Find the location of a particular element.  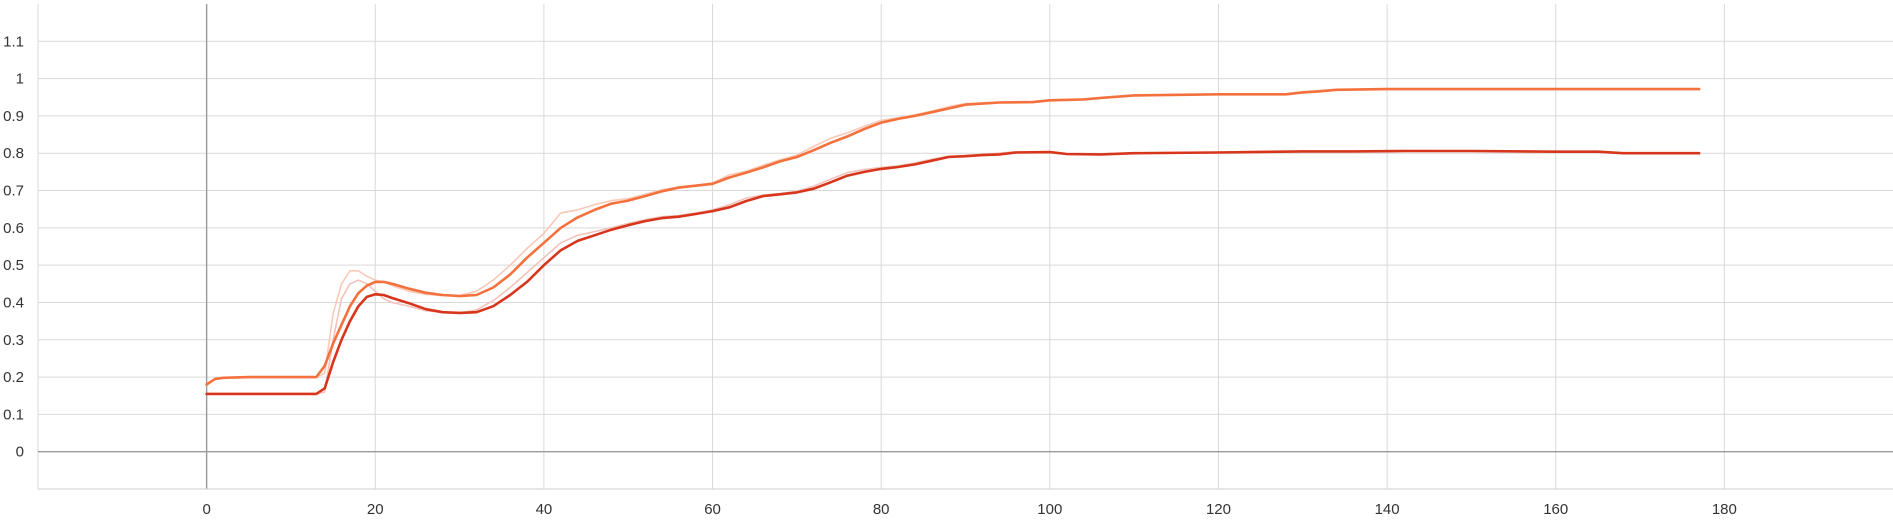

y-tick-label: 0.8 is located at coordinates (13, 153).